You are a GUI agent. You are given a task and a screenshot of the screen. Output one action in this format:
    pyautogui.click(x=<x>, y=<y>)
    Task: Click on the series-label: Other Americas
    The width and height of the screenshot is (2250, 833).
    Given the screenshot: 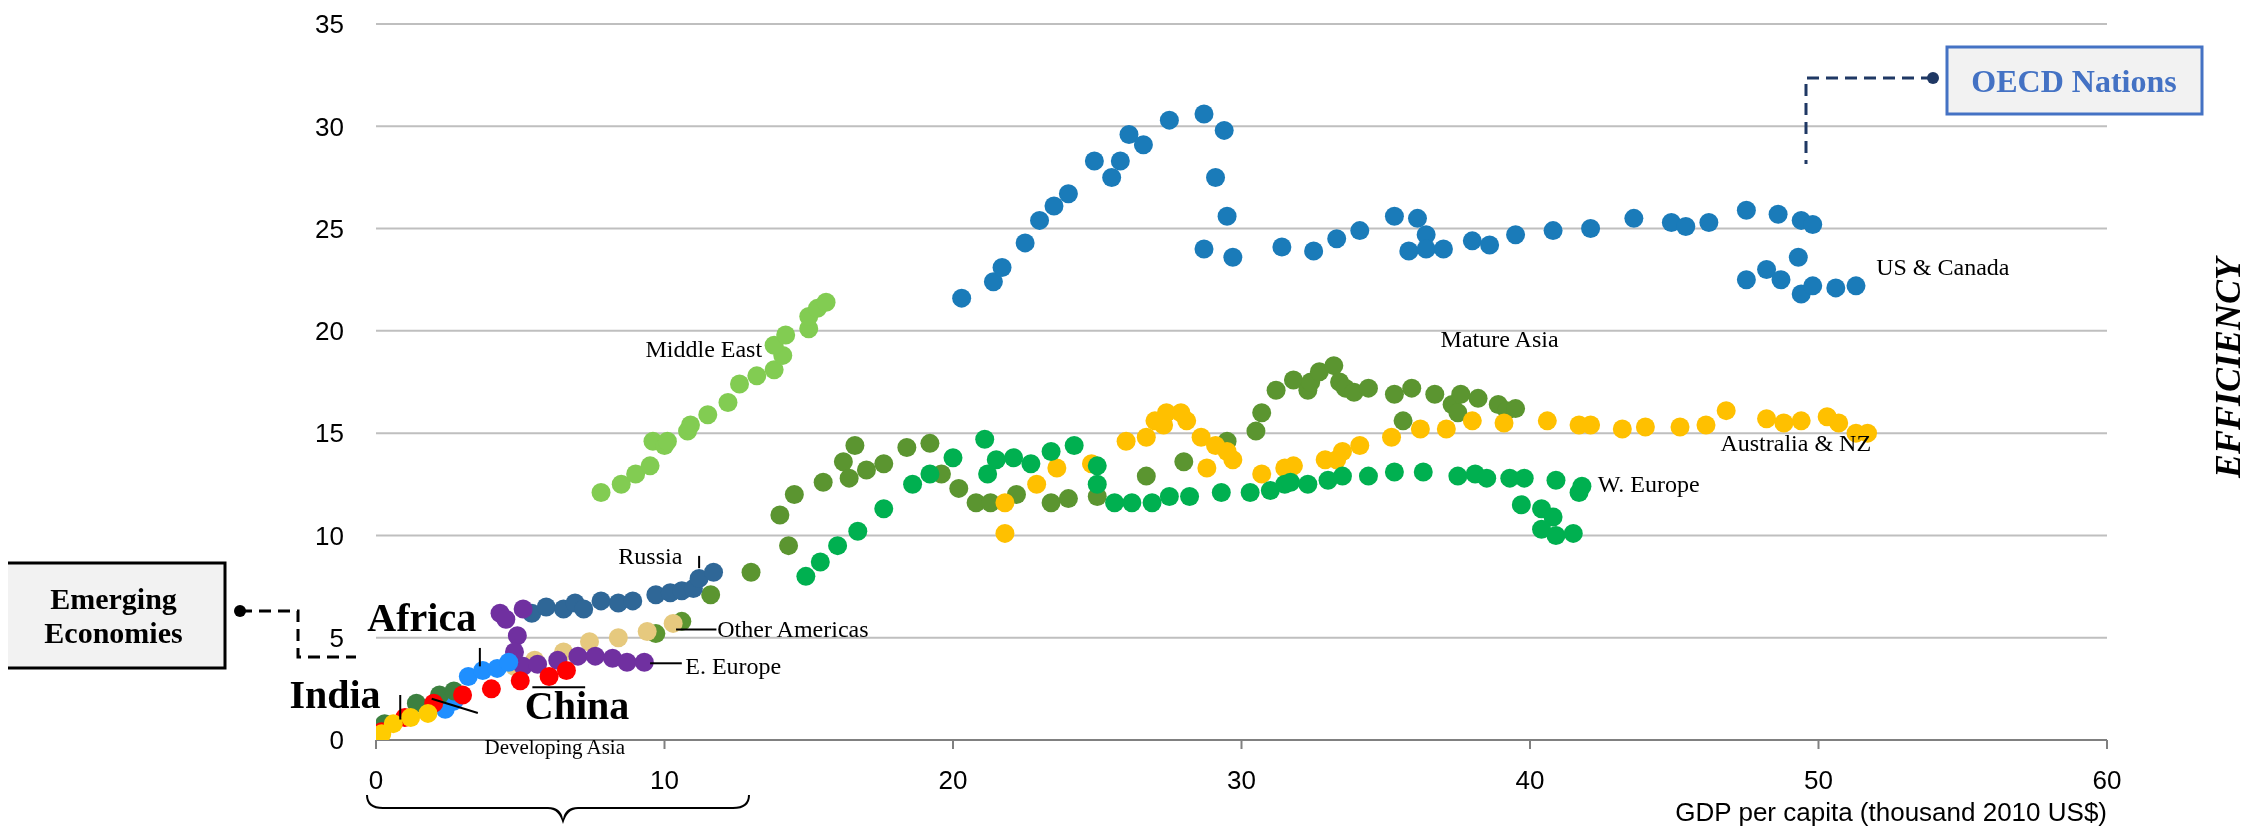 What is the action you would take?
    pyautogui.click(x=793, y=629)
    